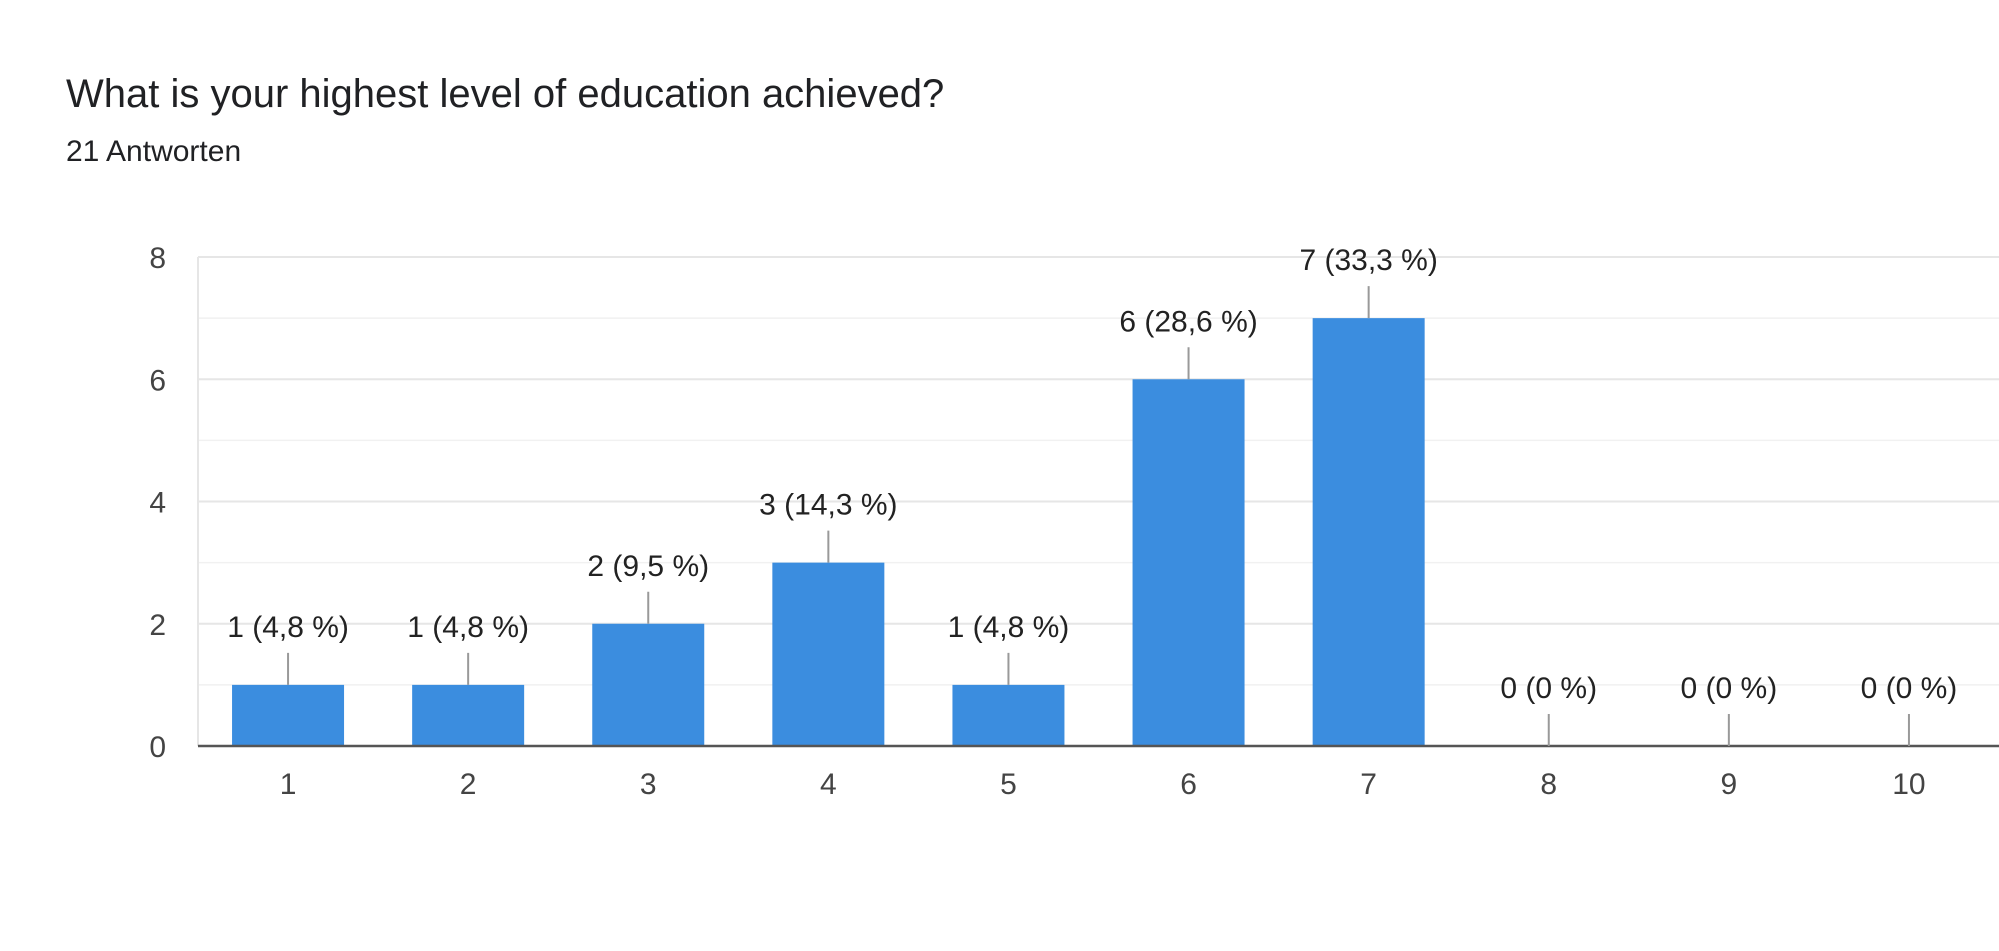 This screenshot has width=1999, height=951. I want to click on data-label-7: 7 (33,3 %), so click(1368, 260).